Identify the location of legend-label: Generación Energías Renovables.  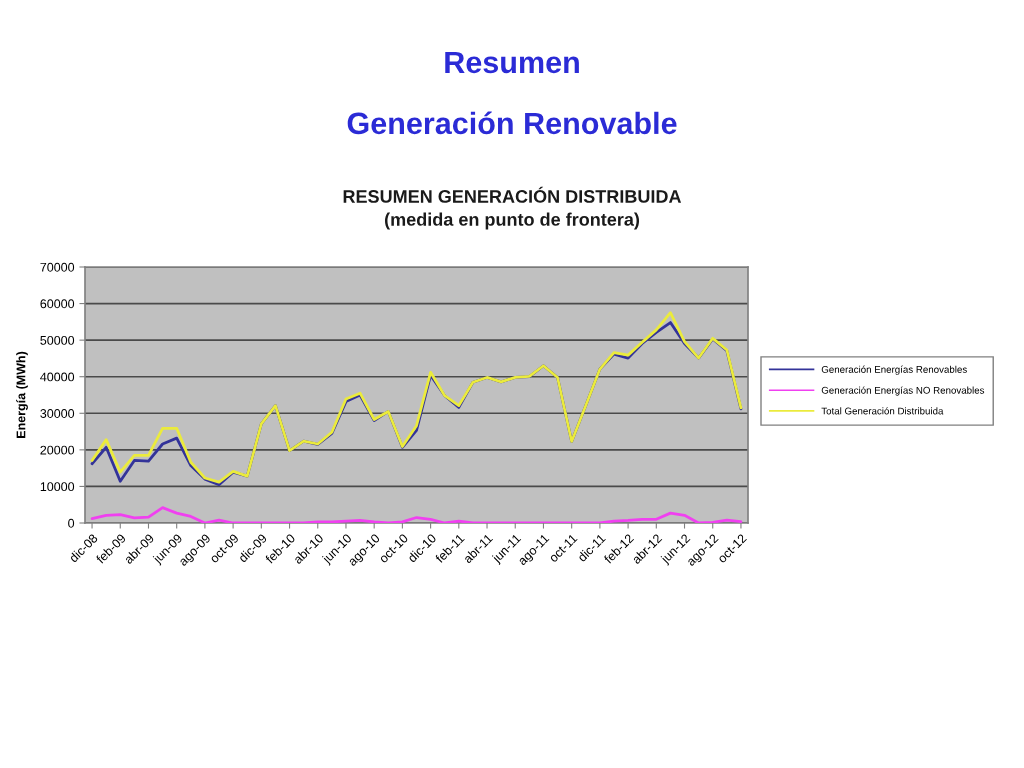
(894, 370).